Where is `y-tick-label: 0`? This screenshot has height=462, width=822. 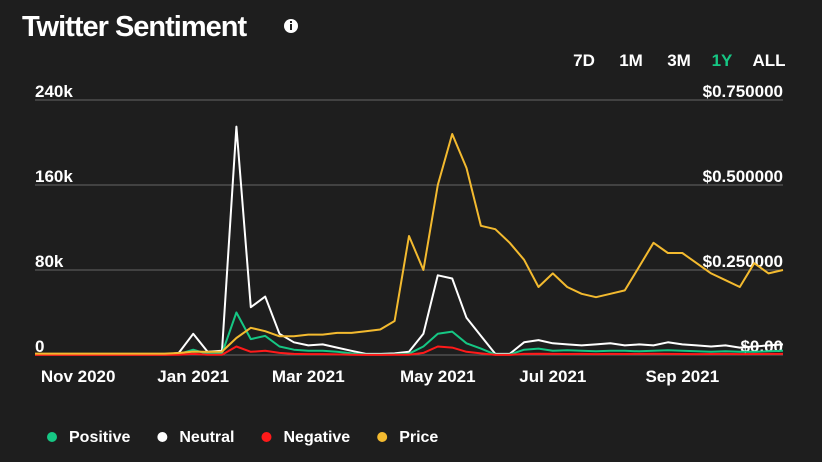 y-tick-label: 0 is located at coordinates (39, 346).